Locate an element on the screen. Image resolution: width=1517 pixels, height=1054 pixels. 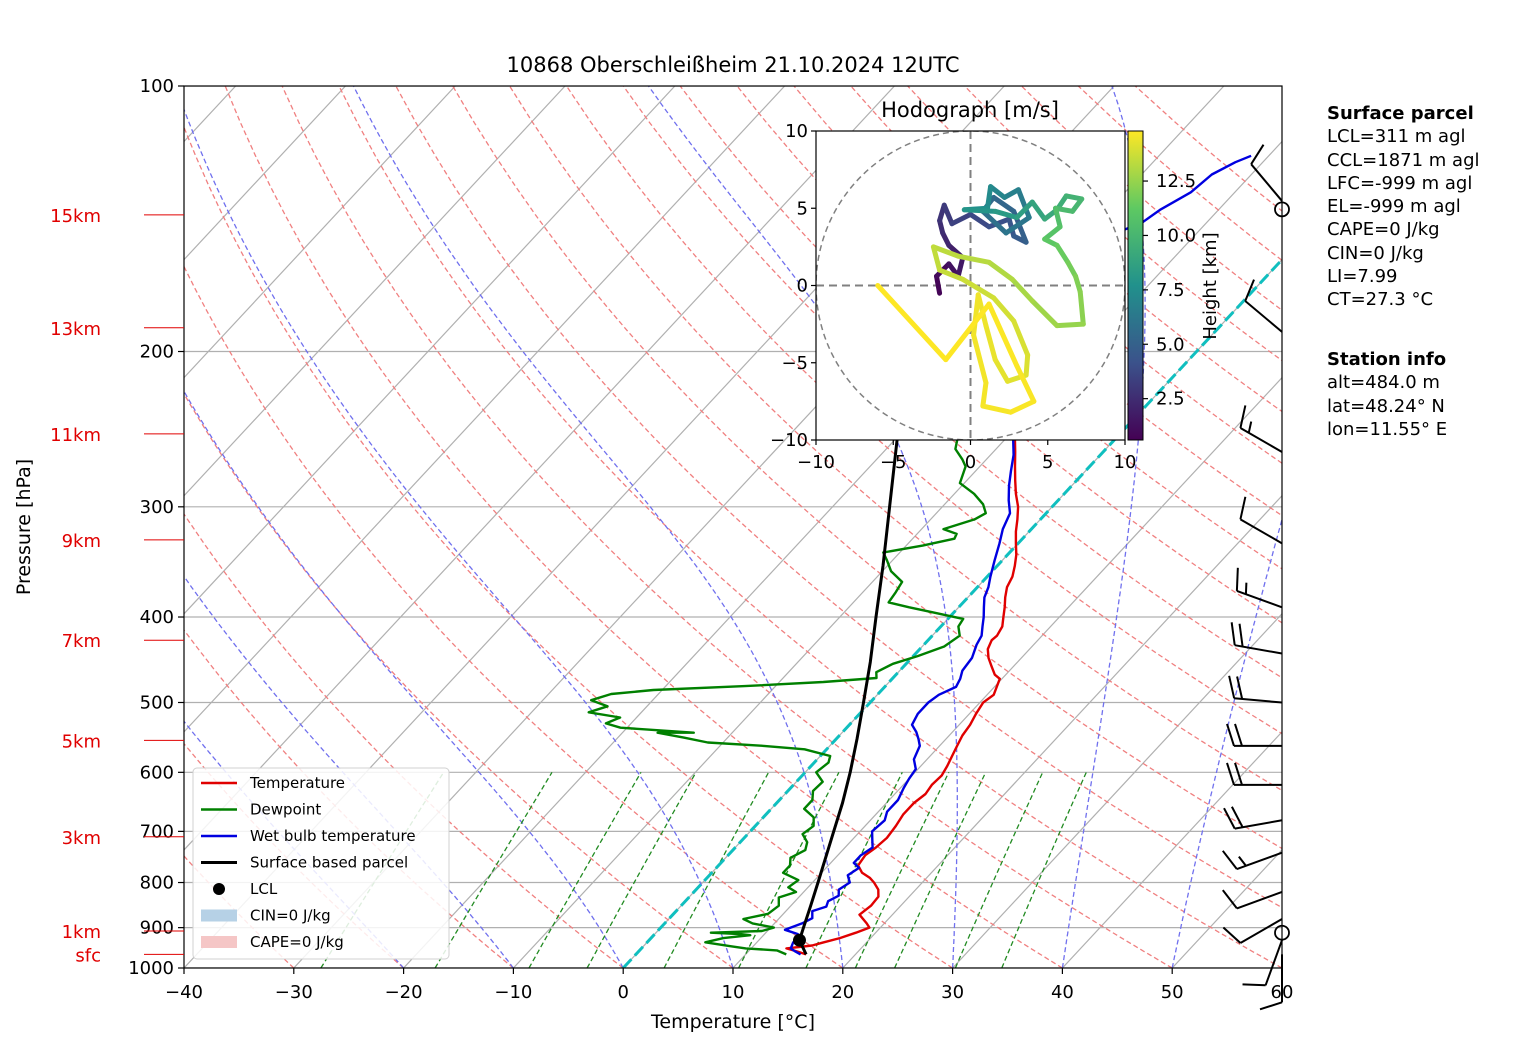
hodograph-y-tick-label: 5 is located at coordinates (802, 208).